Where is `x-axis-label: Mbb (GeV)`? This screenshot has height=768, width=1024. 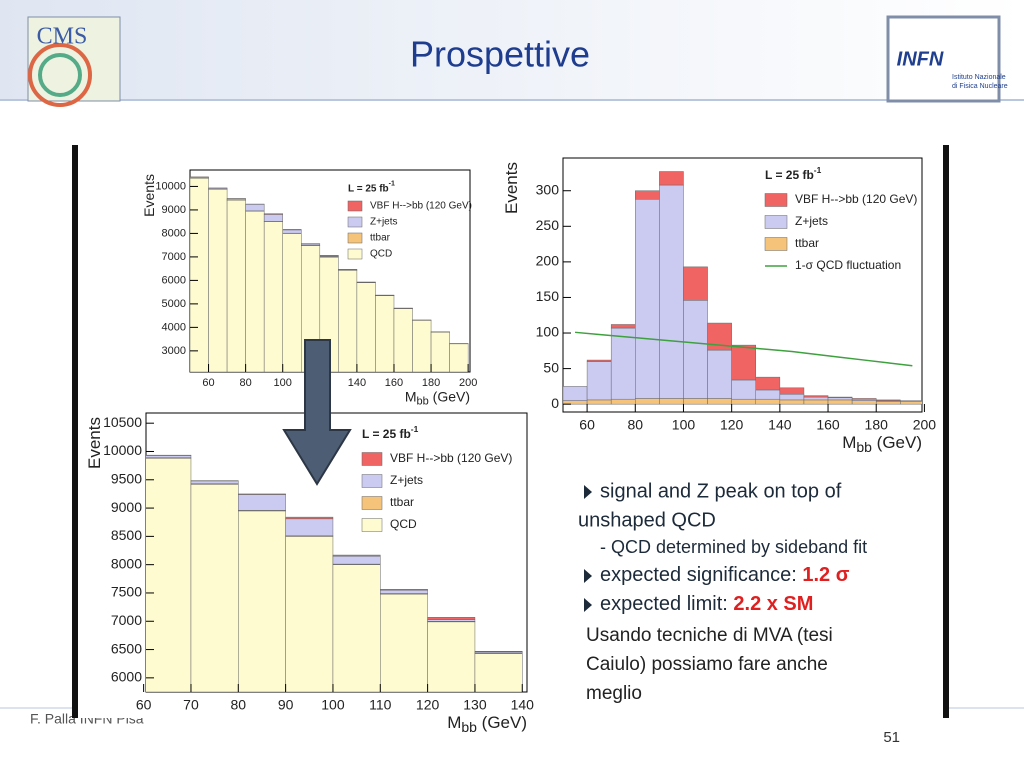 x-axis-label: Mbb (GeV) is located at coordinates (487, 724).